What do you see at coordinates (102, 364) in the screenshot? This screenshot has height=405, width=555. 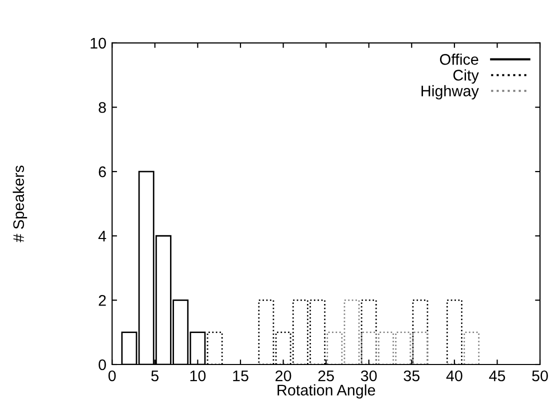 I see `y-tick-label: 0` at bounding box center [102, 364].